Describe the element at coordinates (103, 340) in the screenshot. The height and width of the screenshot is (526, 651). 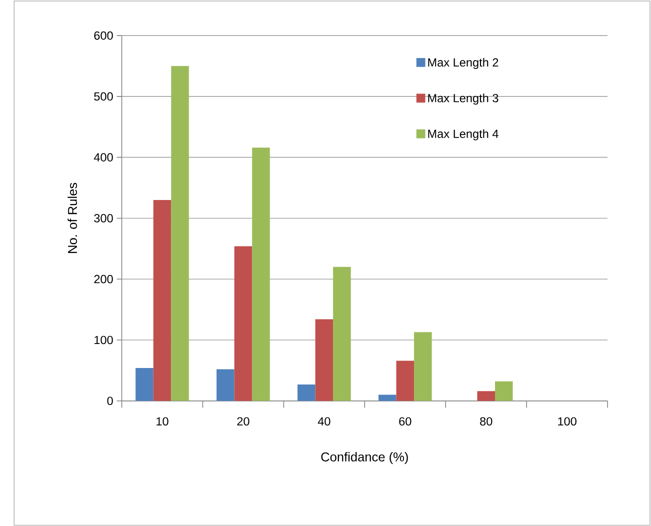
I see `y-tick-label: 100` at that location.